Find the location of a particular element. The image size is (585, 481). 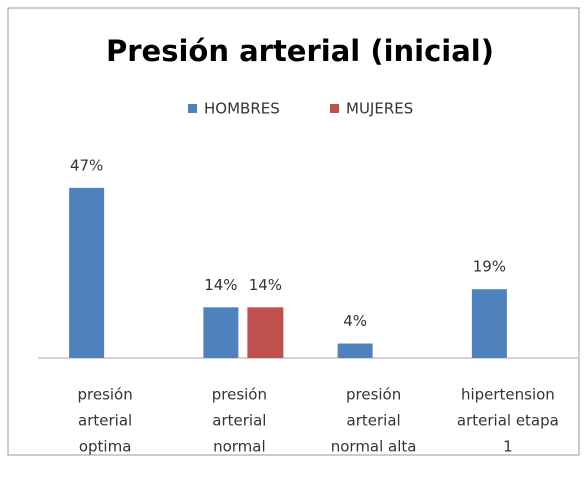

data-label: 19% is located at coordinates (489, 267).